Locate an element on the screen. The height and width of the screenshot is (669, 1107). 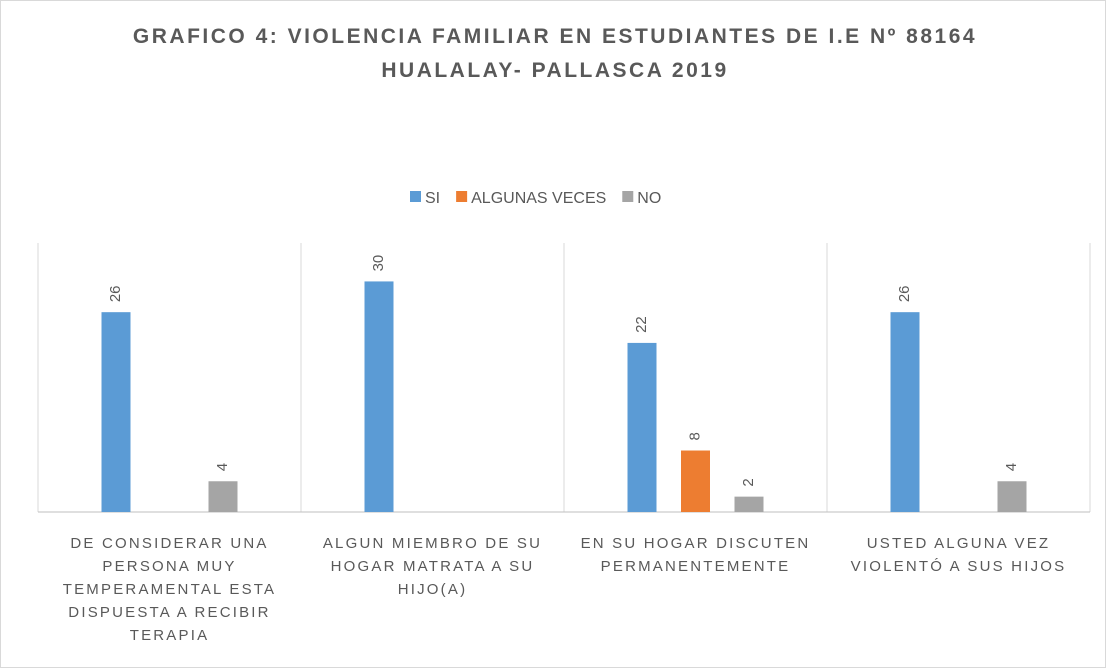
data-label: 30 is located at coordinates (378, 263).